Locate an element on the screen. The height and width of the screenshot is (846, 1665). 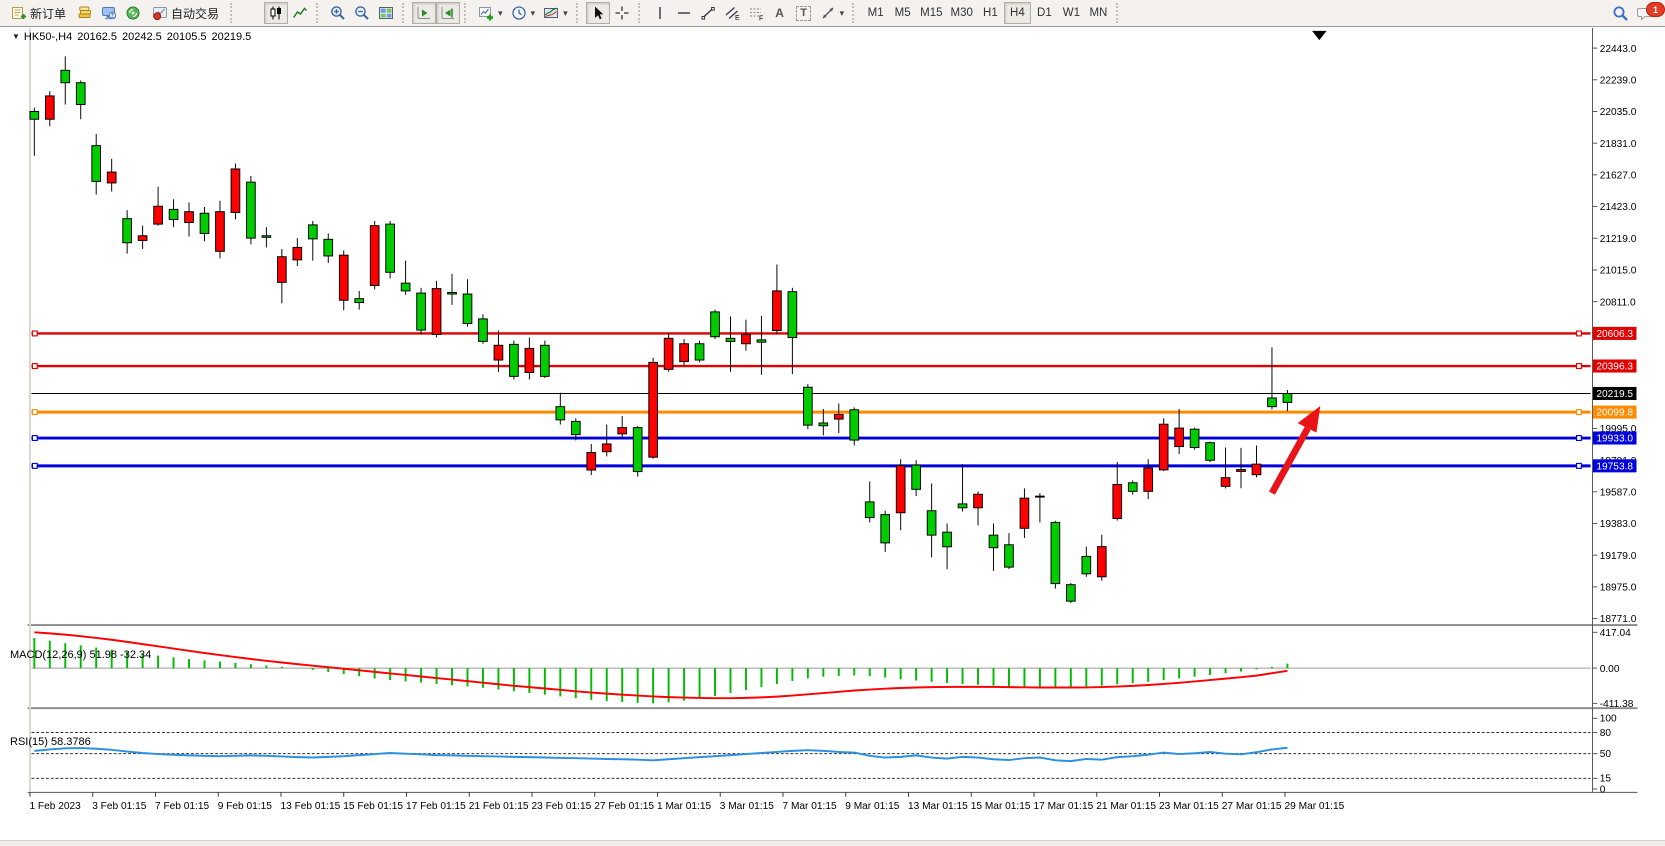
svg-text: 417.04 is located at coordinates (1615, 633).